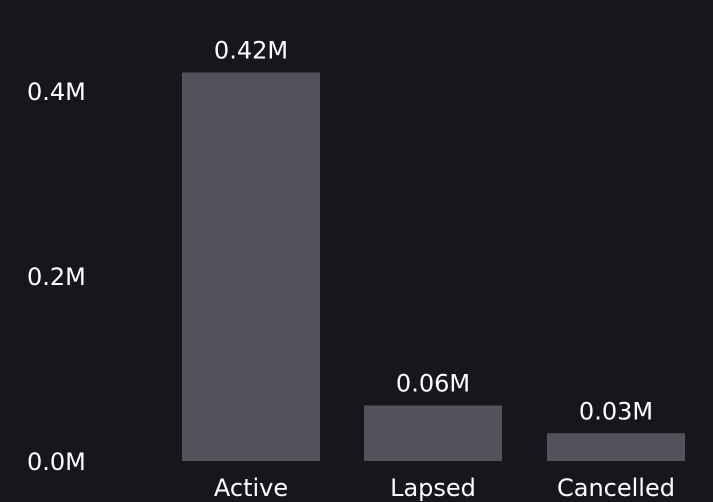 This screenshot has height=502, width=713. What do you see at coordinates (433, 433) in the screenshot?
I see `bar-lapsed` at bounding box center [433, 433].